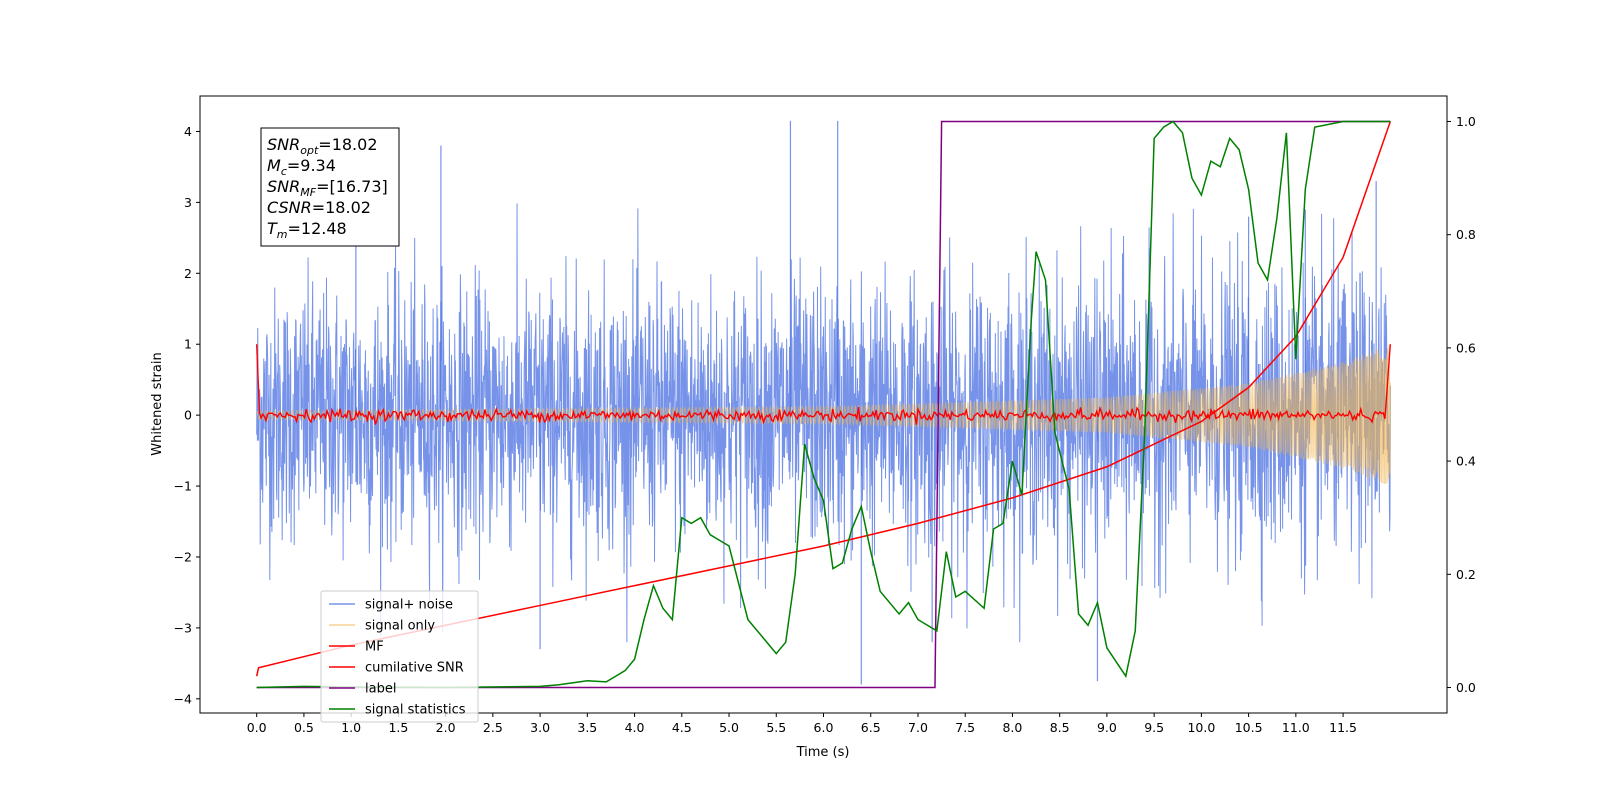  I want to click on x-tick-label: 1.0, so click(351, 727).